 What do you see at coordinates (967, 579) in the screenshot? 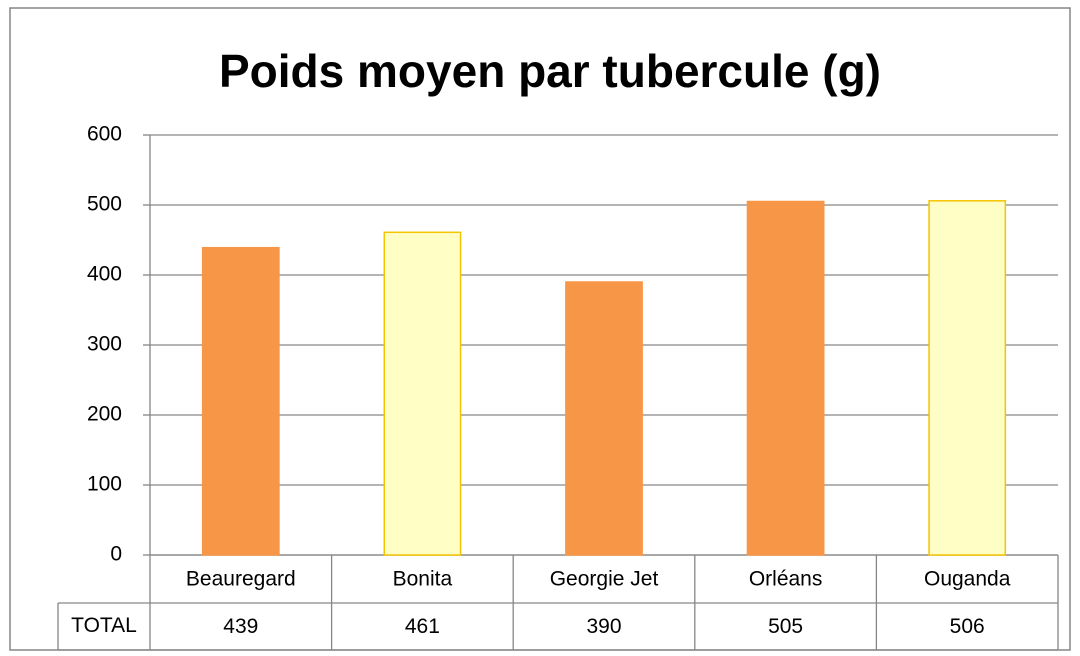
I see `x-tick-label: Ouganda` at bounding box center [967, 579].